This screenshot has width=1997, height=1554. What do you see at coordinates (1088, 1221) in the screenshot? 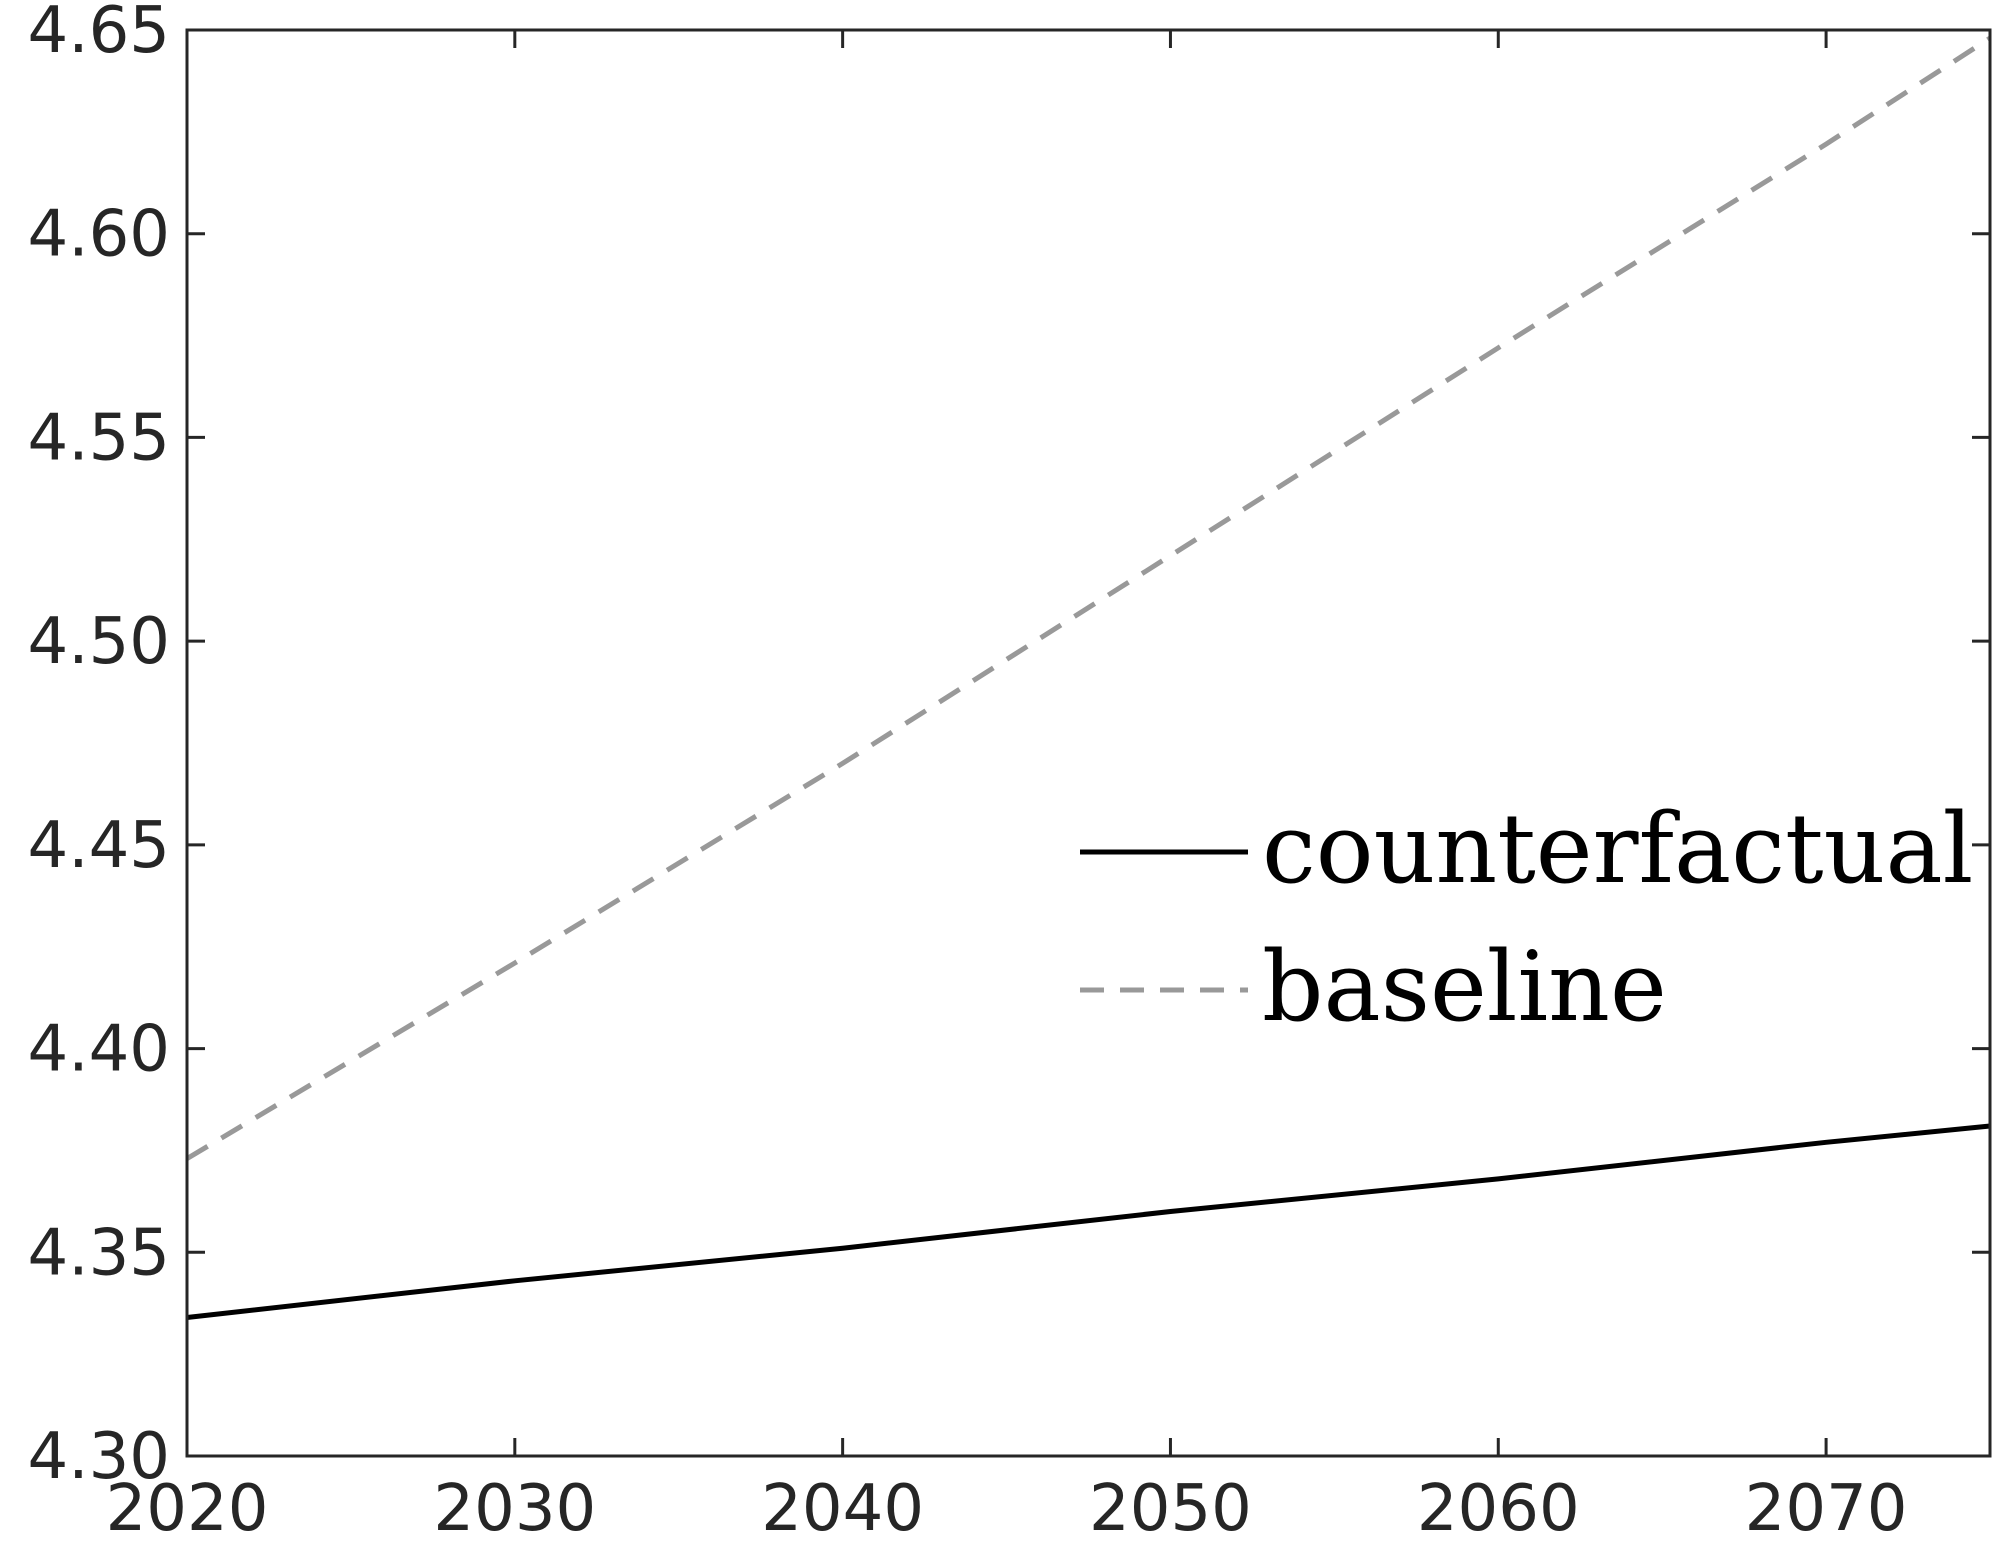
I see `series-line-counterfactual` at bounding box center [1088, 1221].